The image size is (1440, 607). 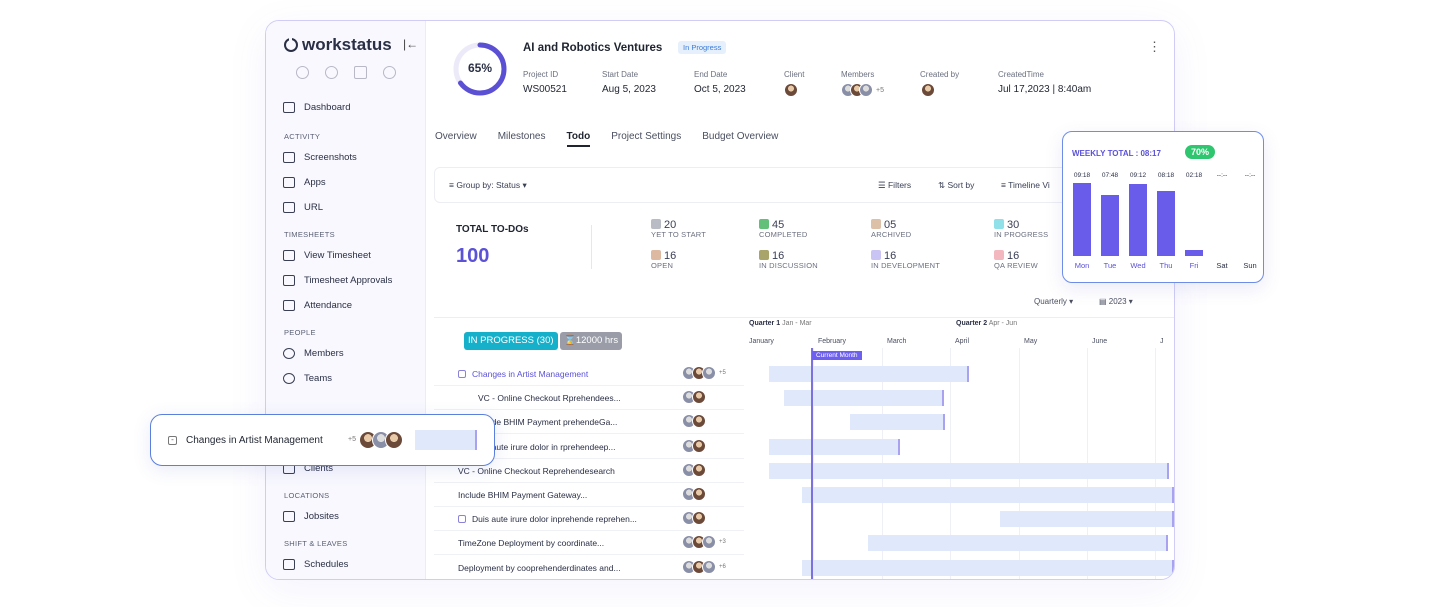 What do you see at coordinates (346, 378) in the screenshot?
I see `sidebar-item-teams: Teams` at bounding box center [346, 378].